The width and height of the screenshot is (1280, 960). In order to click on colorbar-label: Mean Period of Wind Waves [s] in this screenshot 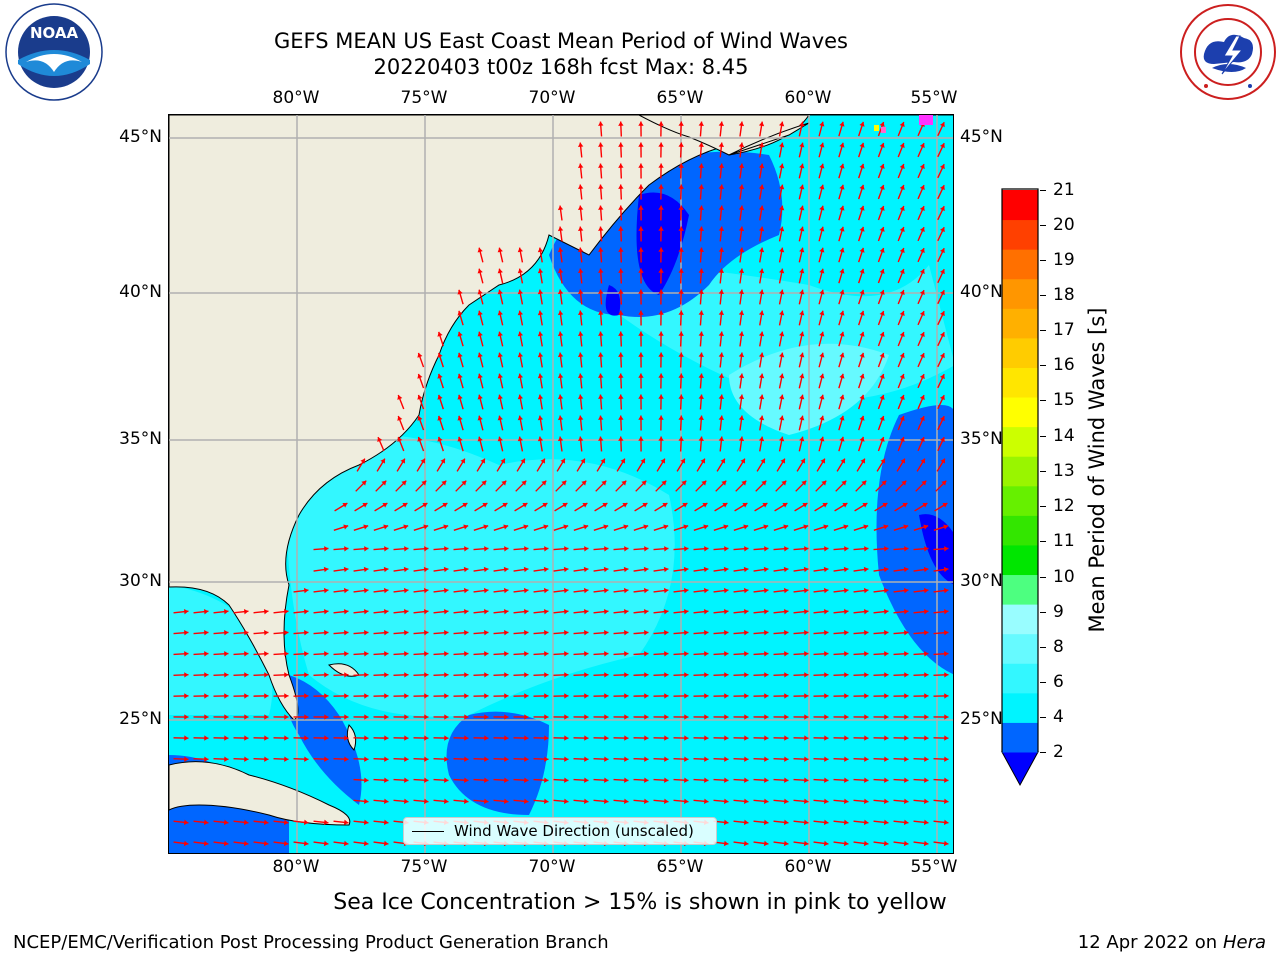, I will do `click(1097, 470)`.